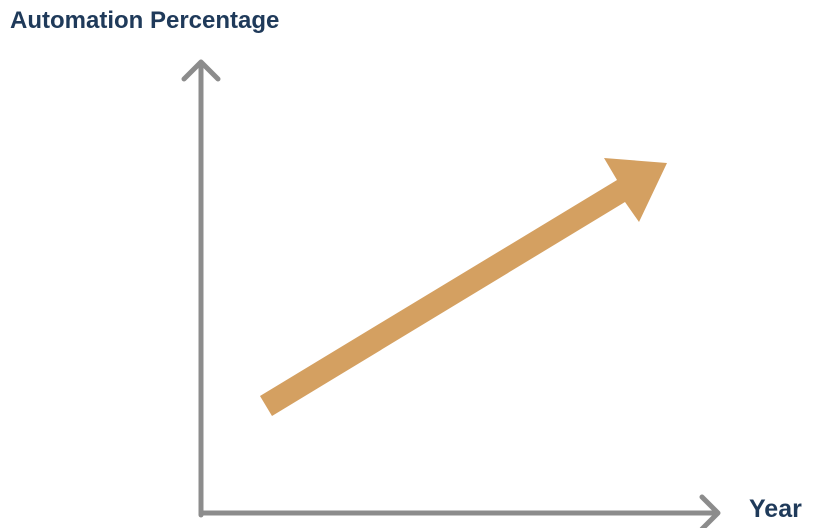  What do you see at coordinates (145, 20) in the screenshot?
I see `y-axis-title: Automation Percentage` at bounding box center [145, 20].